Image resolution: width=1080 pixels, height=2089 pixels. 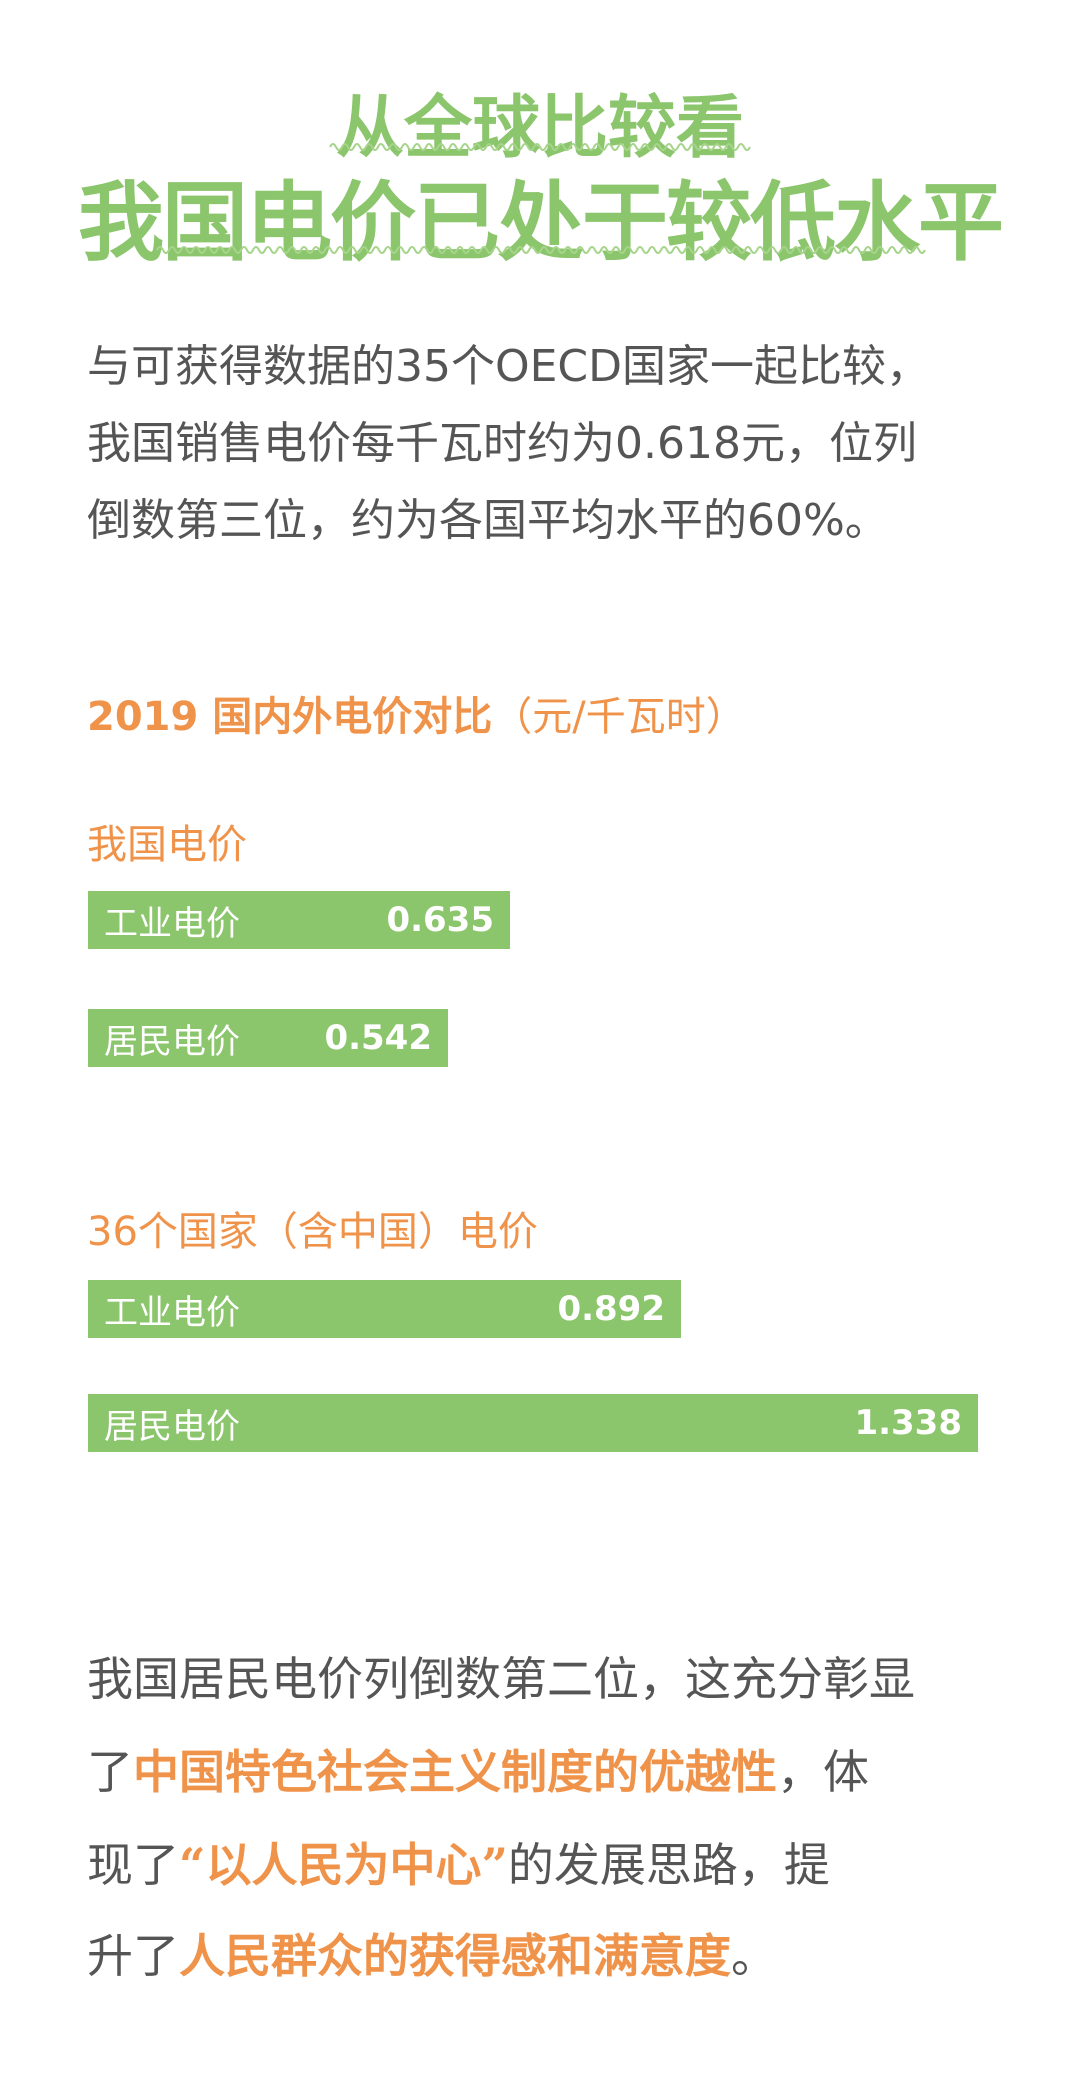 What do you see at coordinates (384, 1309) in the screenshot?
I see `bar-36-industrial: 工业电价 0.892` at bounding box center [384, 1309].